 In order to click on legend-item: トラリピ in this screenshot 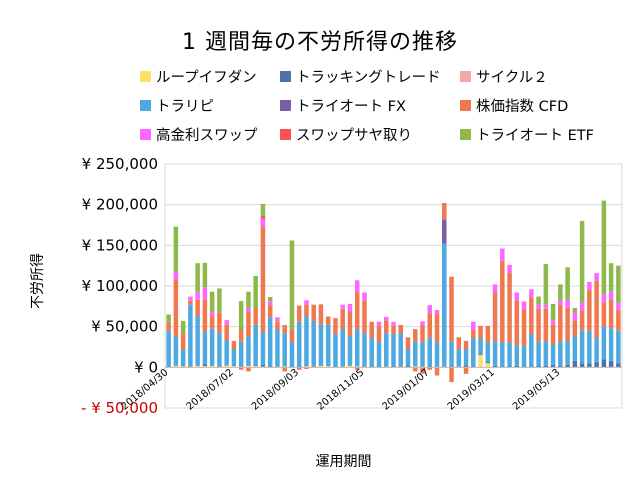, I will do `click(177, 105)`.